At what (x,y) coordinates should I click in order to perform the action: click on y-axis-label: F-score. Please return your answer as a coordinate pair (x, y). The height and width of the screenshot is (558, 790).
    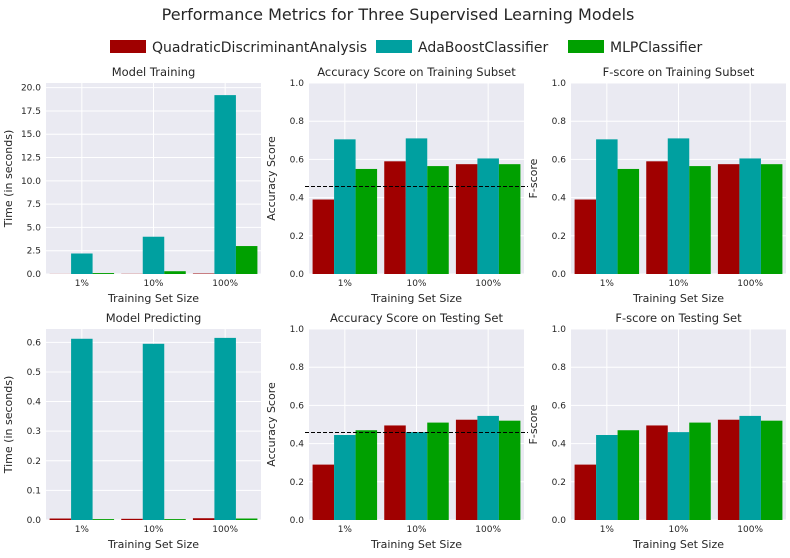
    Looking at the image, I should click on (533, 424).